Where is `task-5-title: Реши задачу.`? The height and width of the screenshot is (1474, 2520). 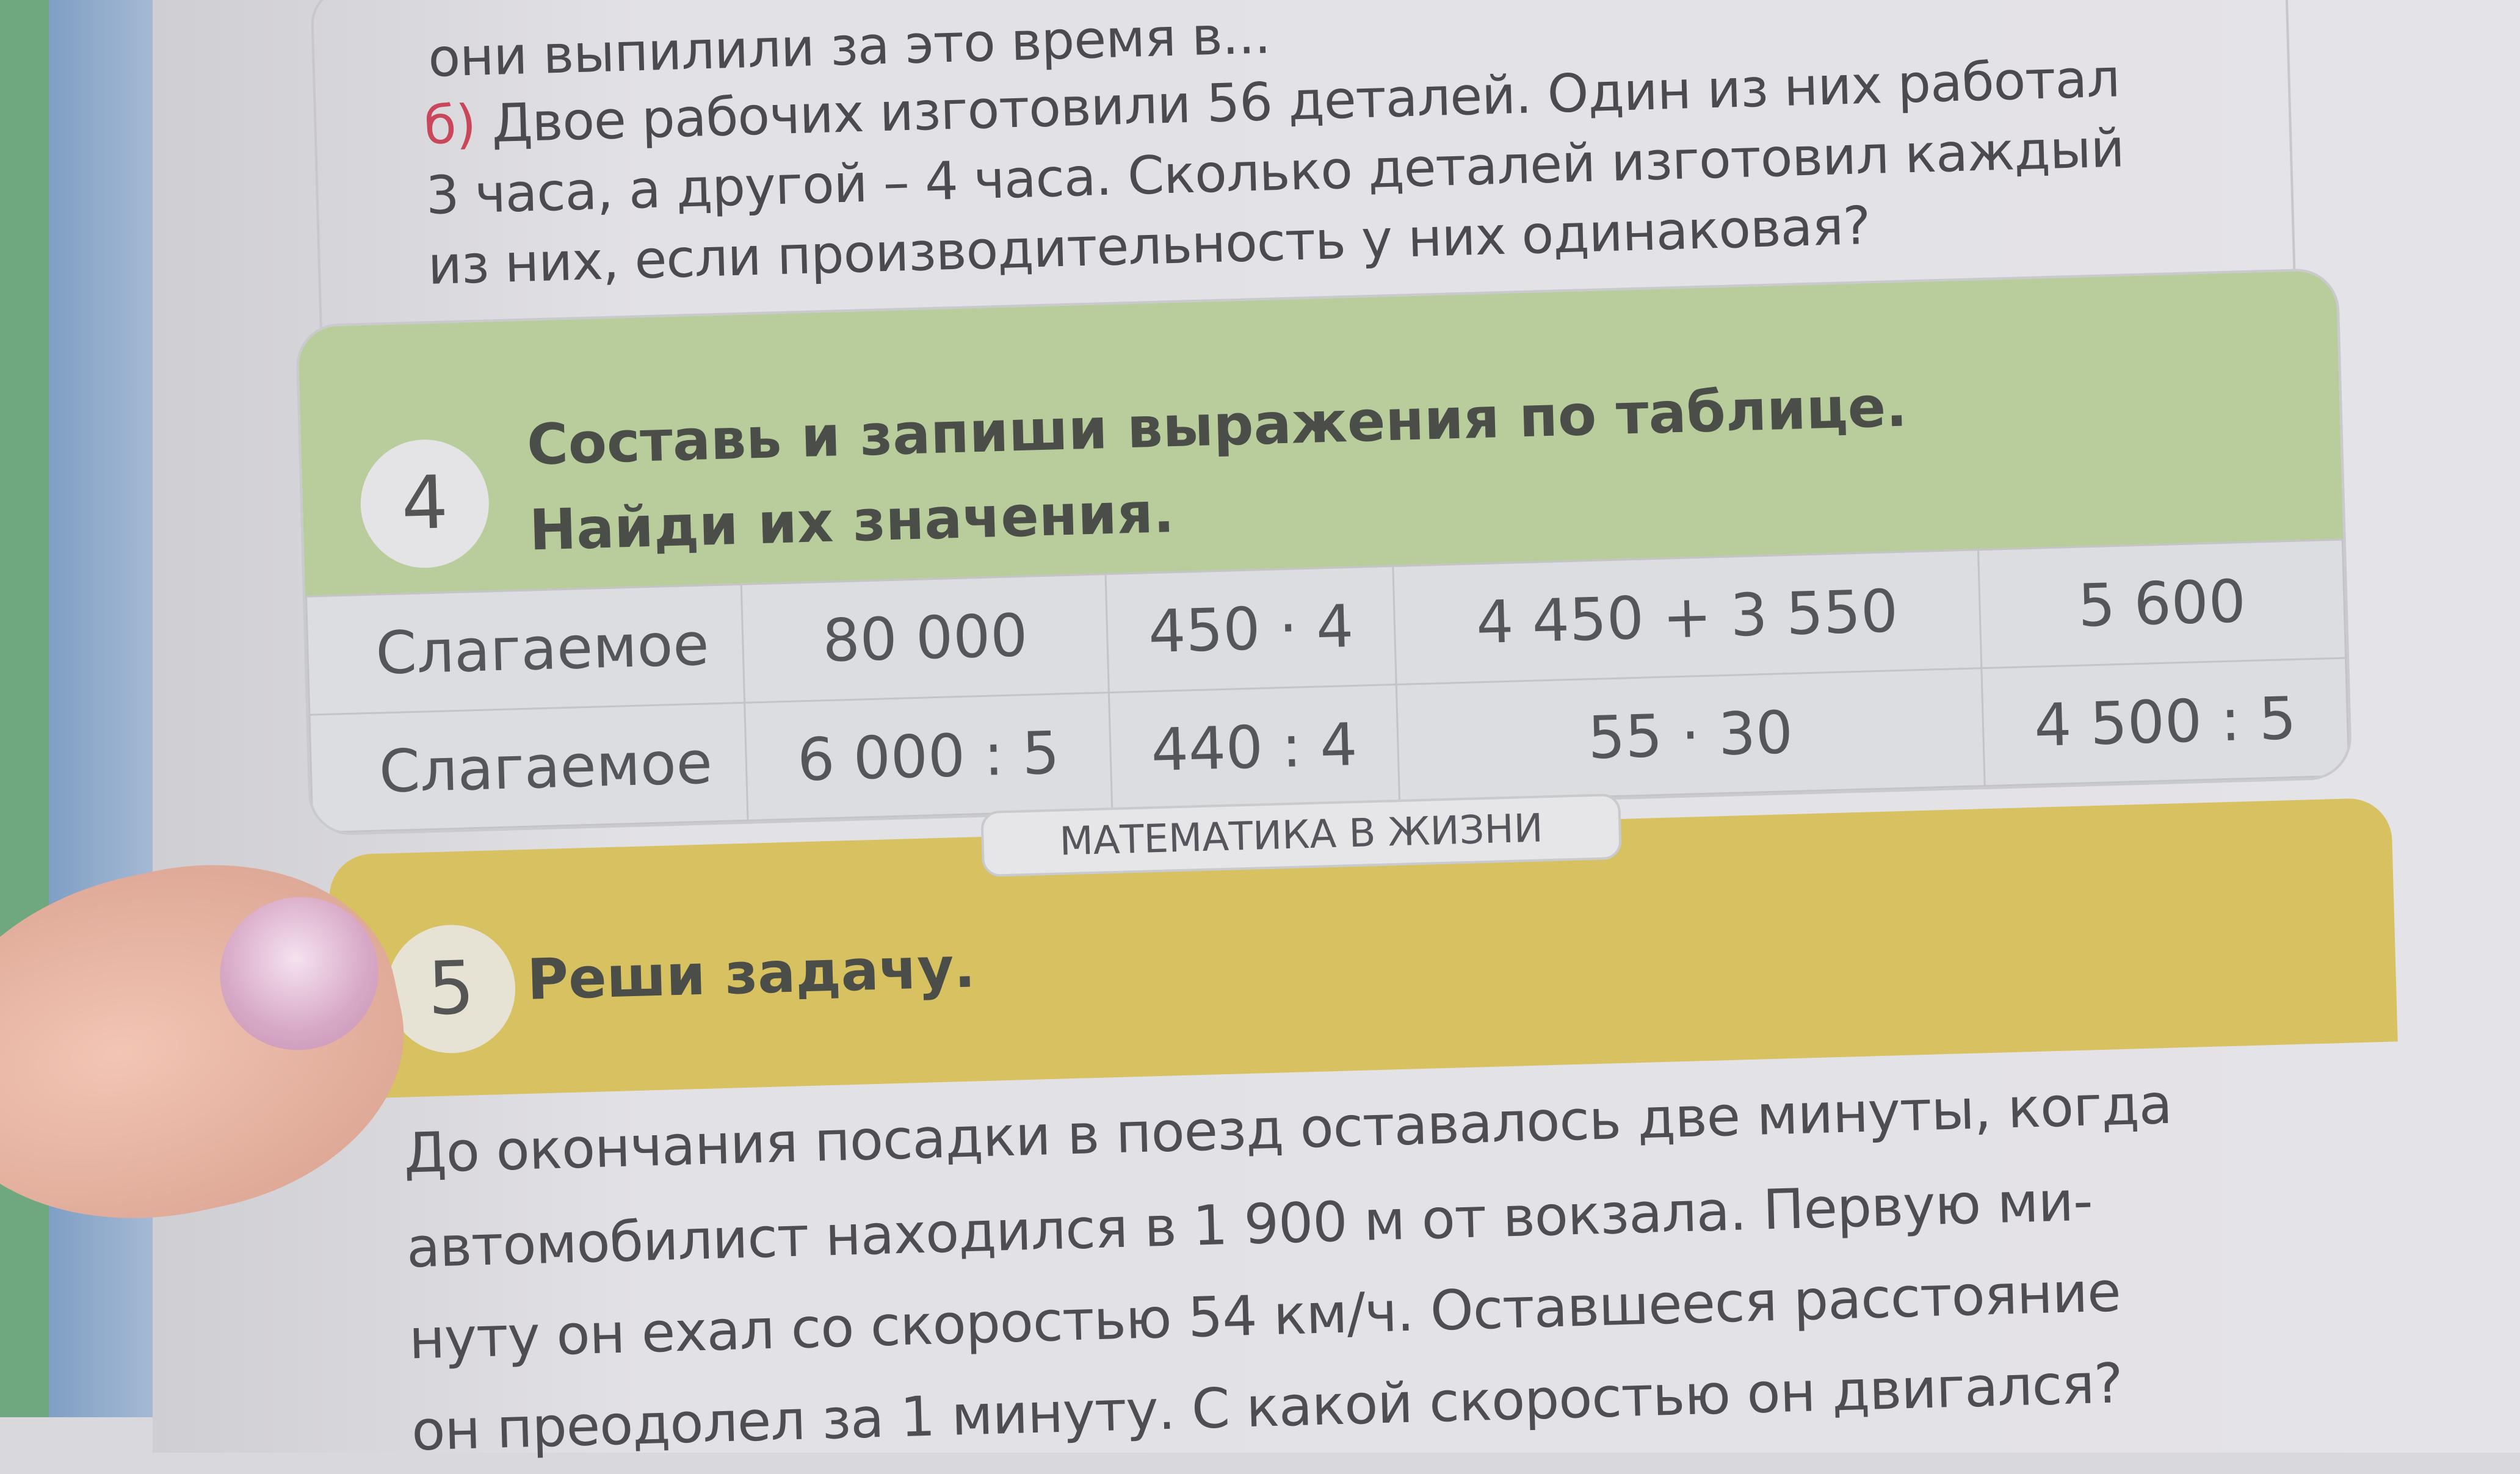
task-5-title: Реши задачу. is located at coordinates (751, 973).